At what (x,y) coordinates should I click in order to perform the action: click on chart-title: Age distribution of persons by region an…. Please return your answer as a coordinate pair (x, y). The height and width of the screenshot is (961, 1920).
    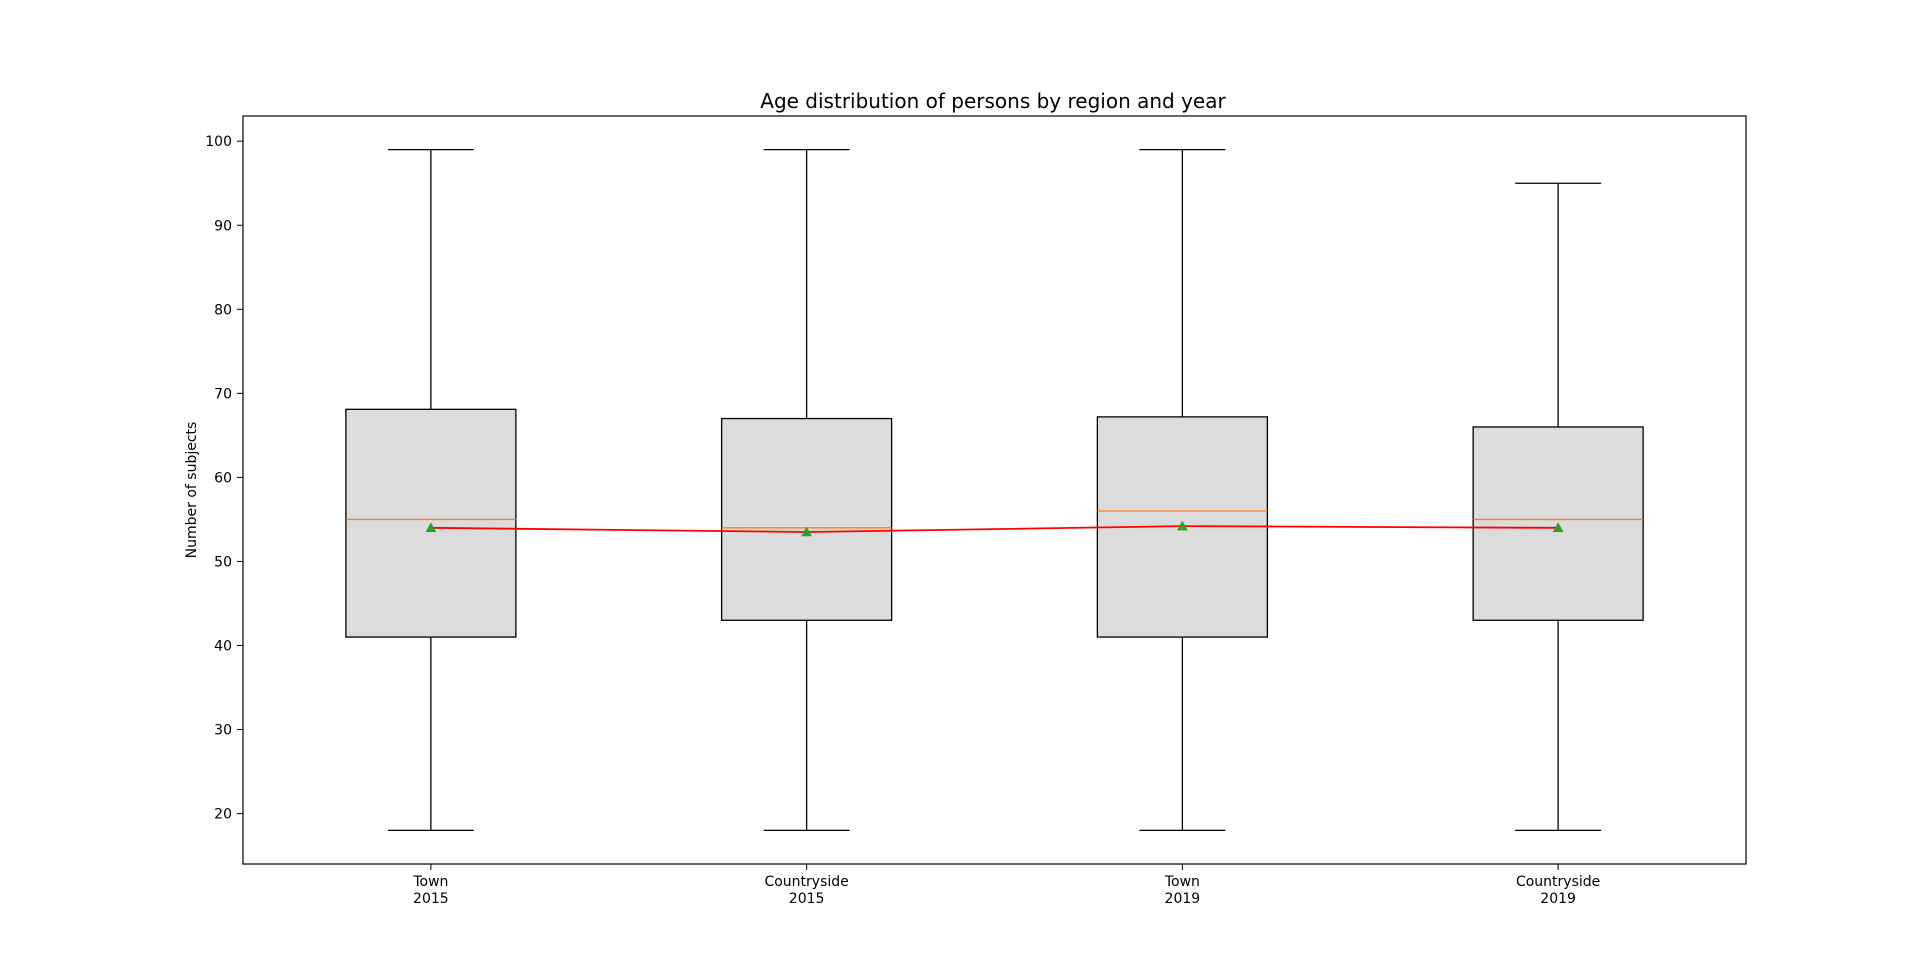
    Looking at the image, I should click on (993, 101).